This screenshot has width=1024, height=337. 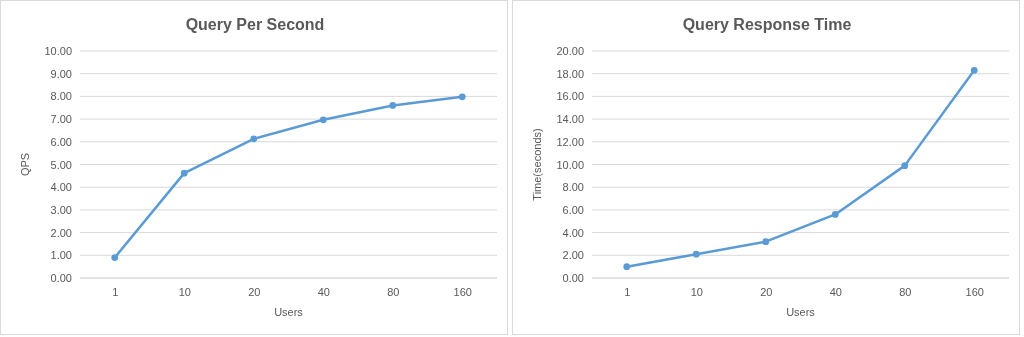 I want to click on y-tick-label: 1.00, so click(x=61, y=255).